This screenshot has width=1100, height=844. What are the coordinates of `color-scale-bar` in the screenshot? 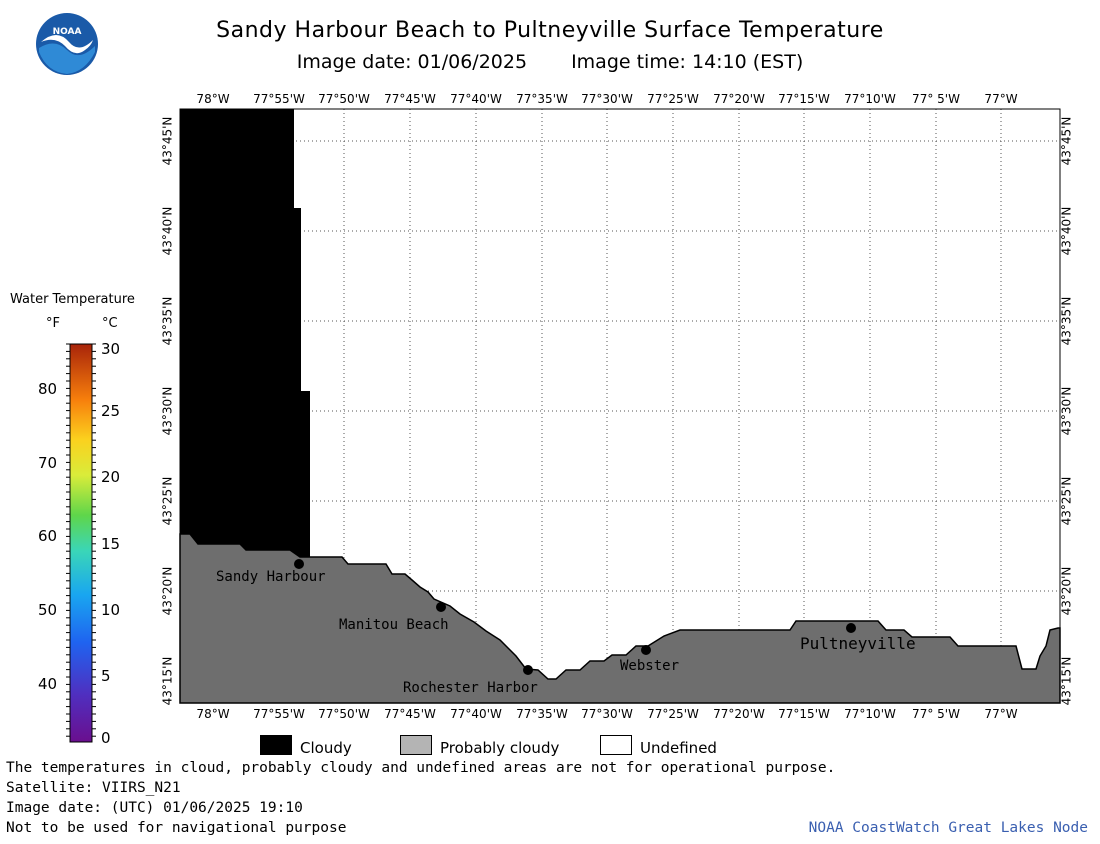 It's located at (81, 543).